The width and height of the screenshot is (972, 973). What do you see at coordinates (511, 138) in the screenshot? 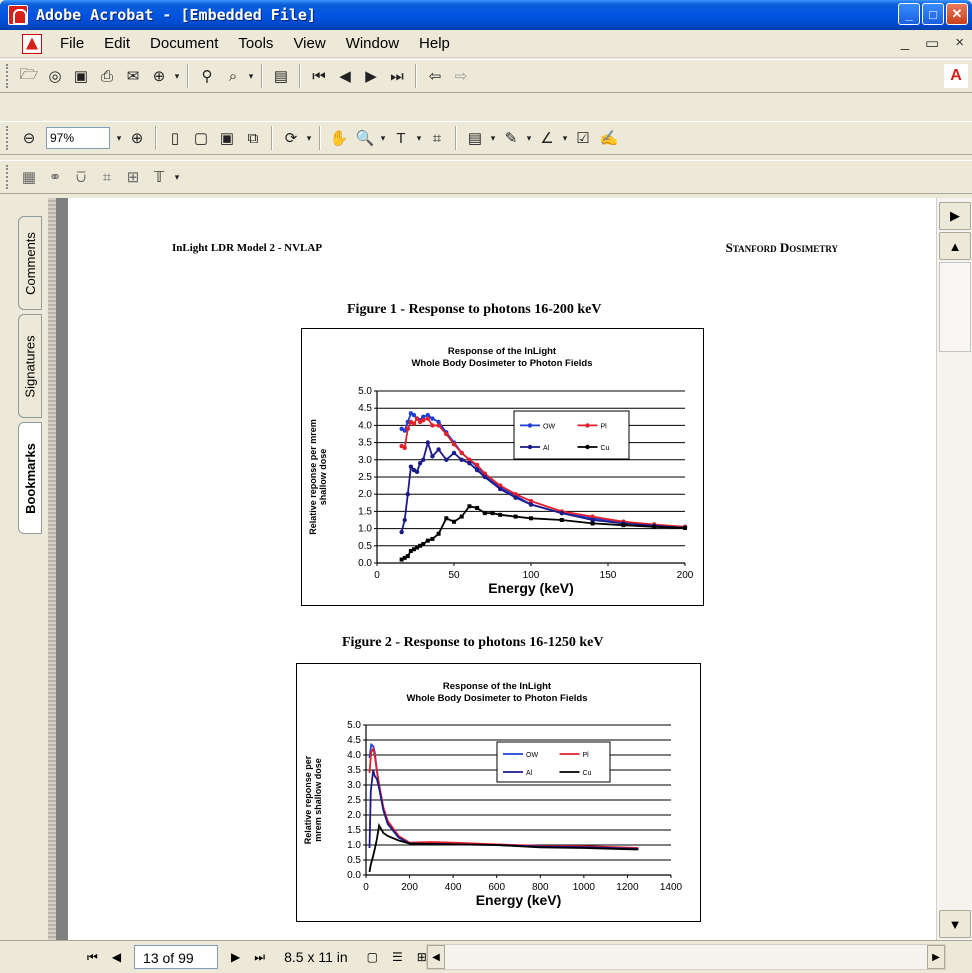
I see `pencil-icon: ✎` at bounding box center [511, 138].